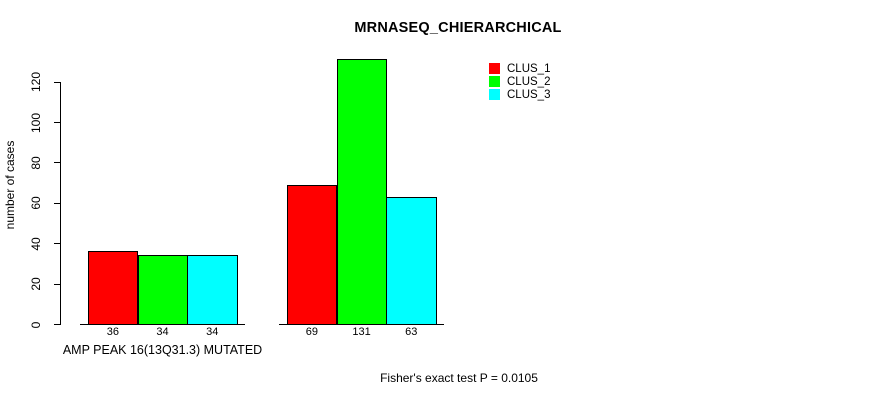 The width and height of the screenshot is (890, 400). I want to click on legend-item-clus_3: CLUS_3, so click(519, 94).